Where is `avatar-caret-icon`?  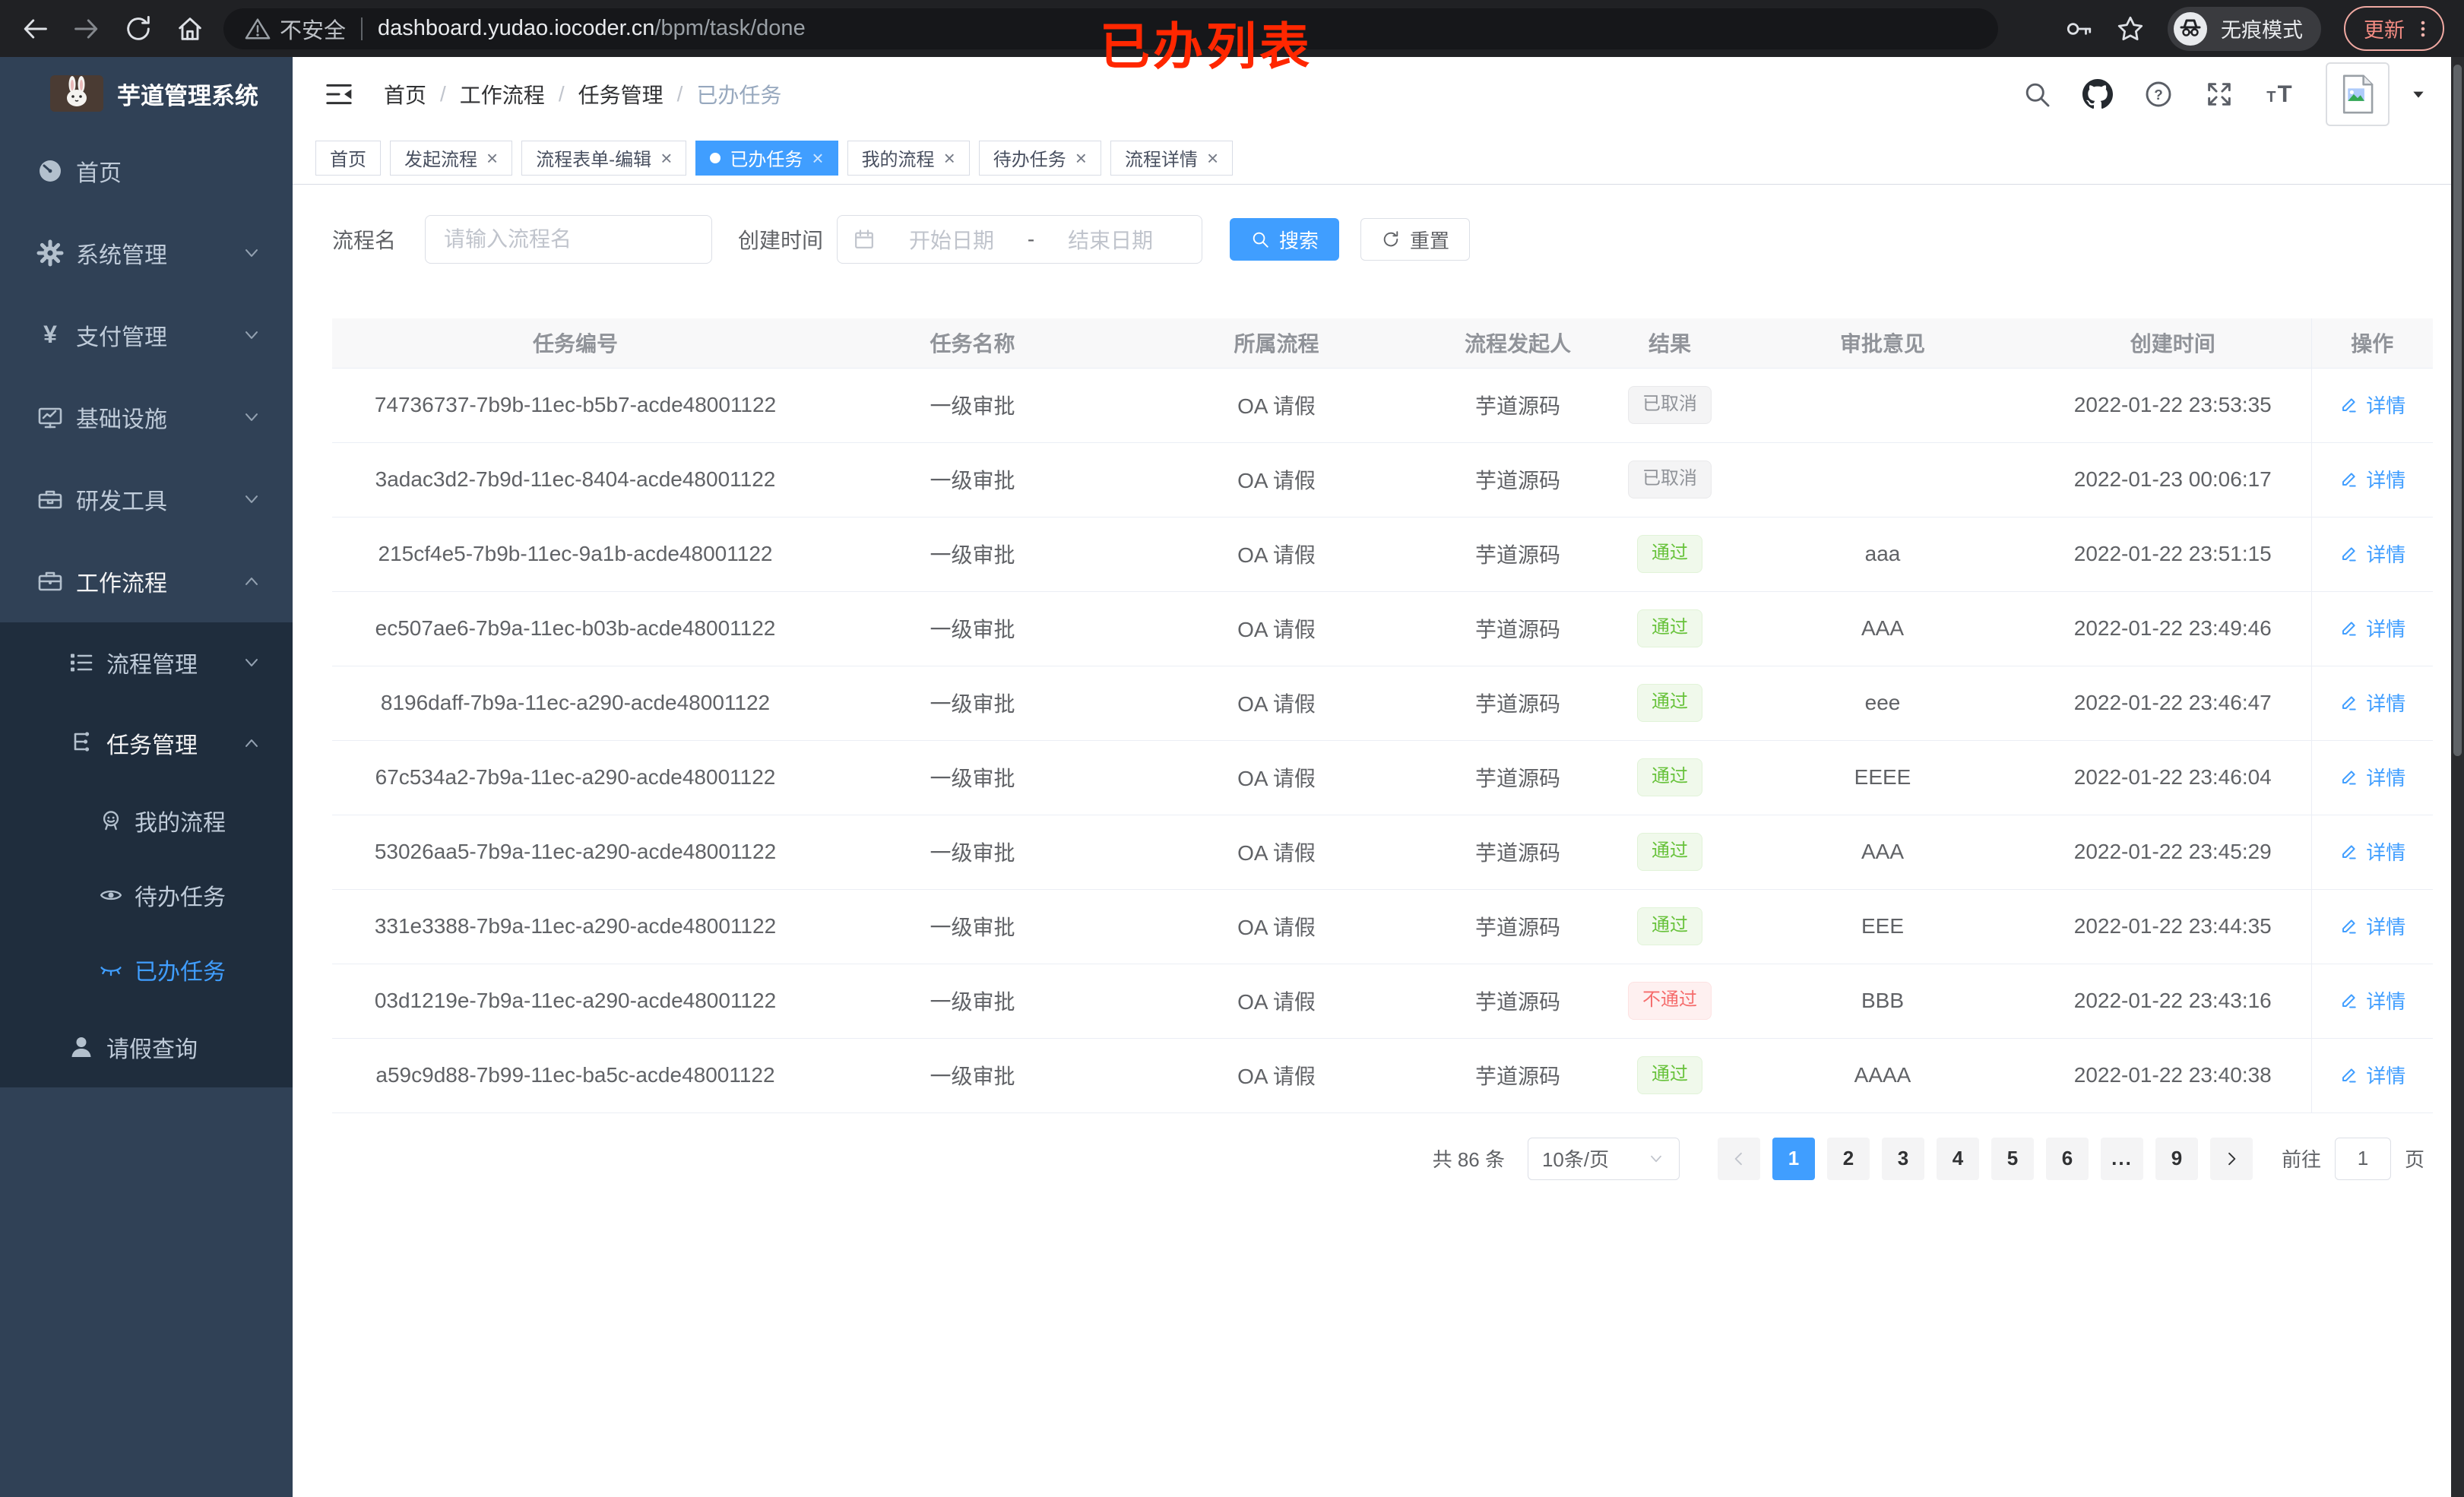 avatar-caret-icon is located at coordinates (2418, 94).